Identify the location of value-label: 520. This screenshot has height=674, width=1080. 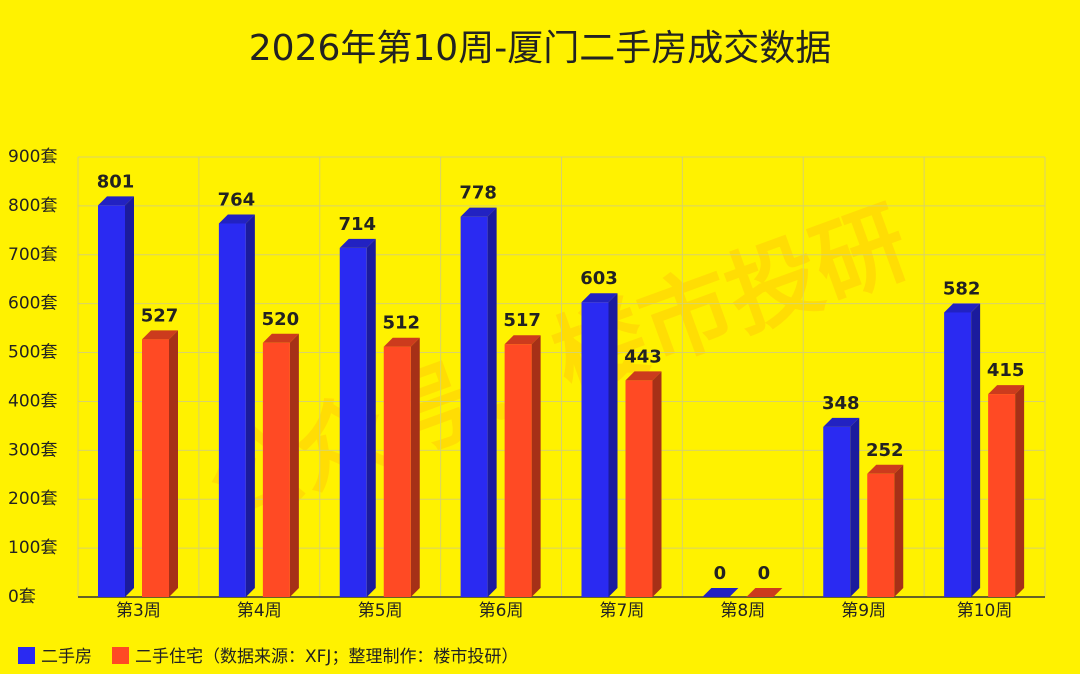
(281, 319).